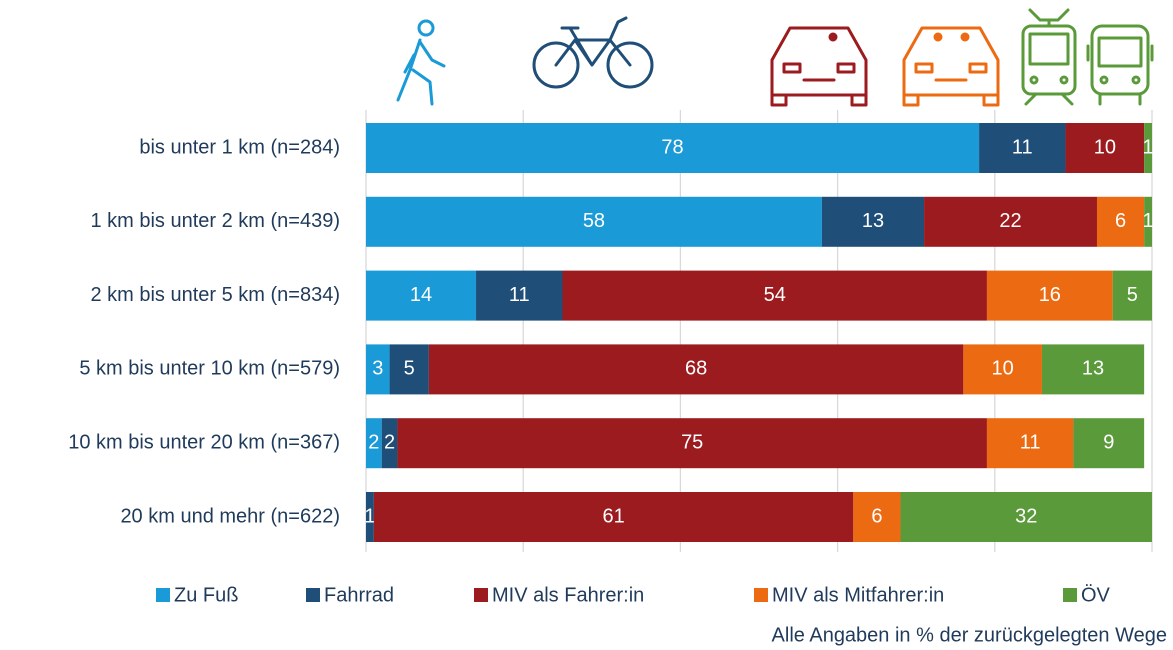  Describe the element at coordinates (239, 147) in the screenshot. I see `category-label: bis unter 1 km (n=284)` at that location.